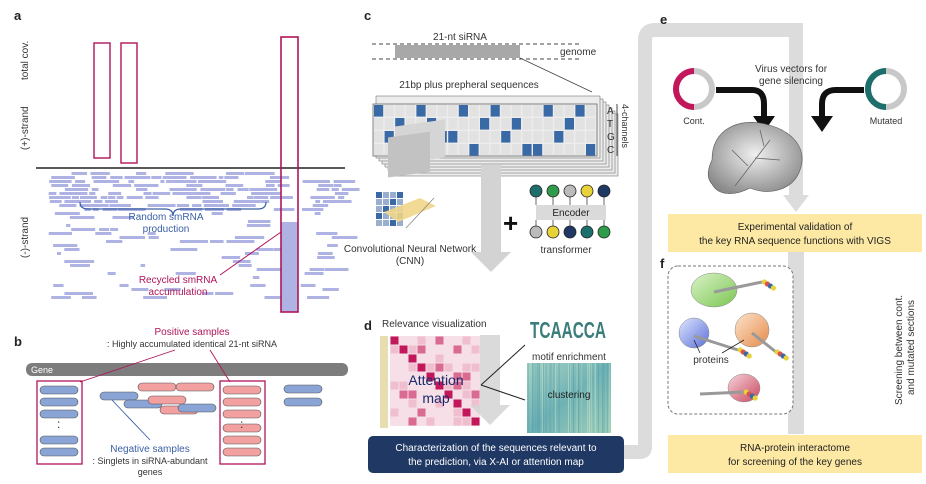 Image resolution: width=926 pixels, height=484 pixels. What do you see at coordinates (625, 126) in the screenshot?
I see `channels-label: 4-channels` at bounding box center [625, 126].